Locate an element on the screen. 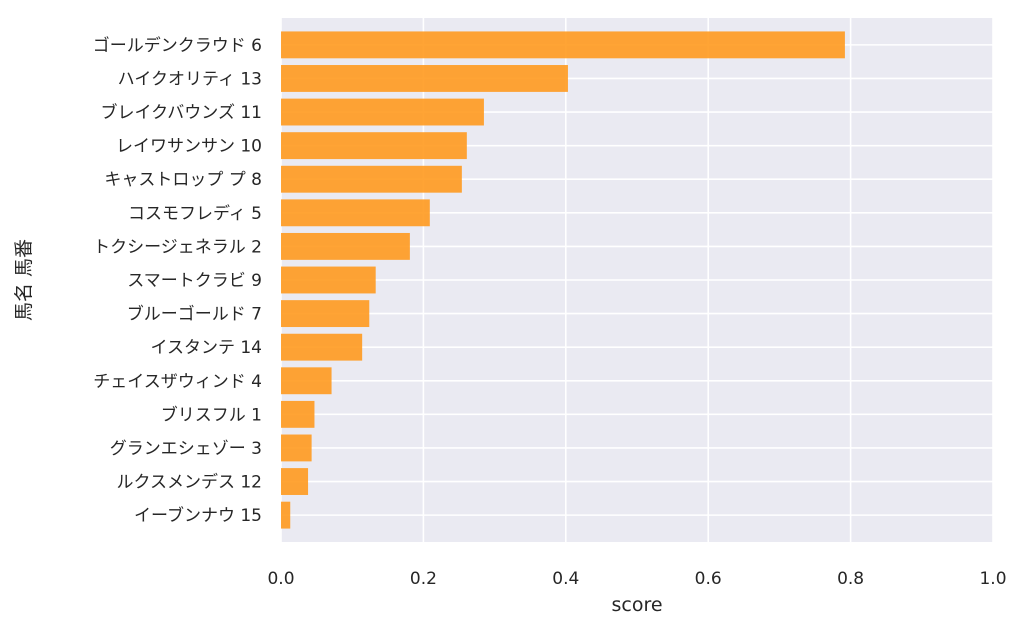  y-tick-label: スマートクラビ 9 is located at coordinates (194, 281).